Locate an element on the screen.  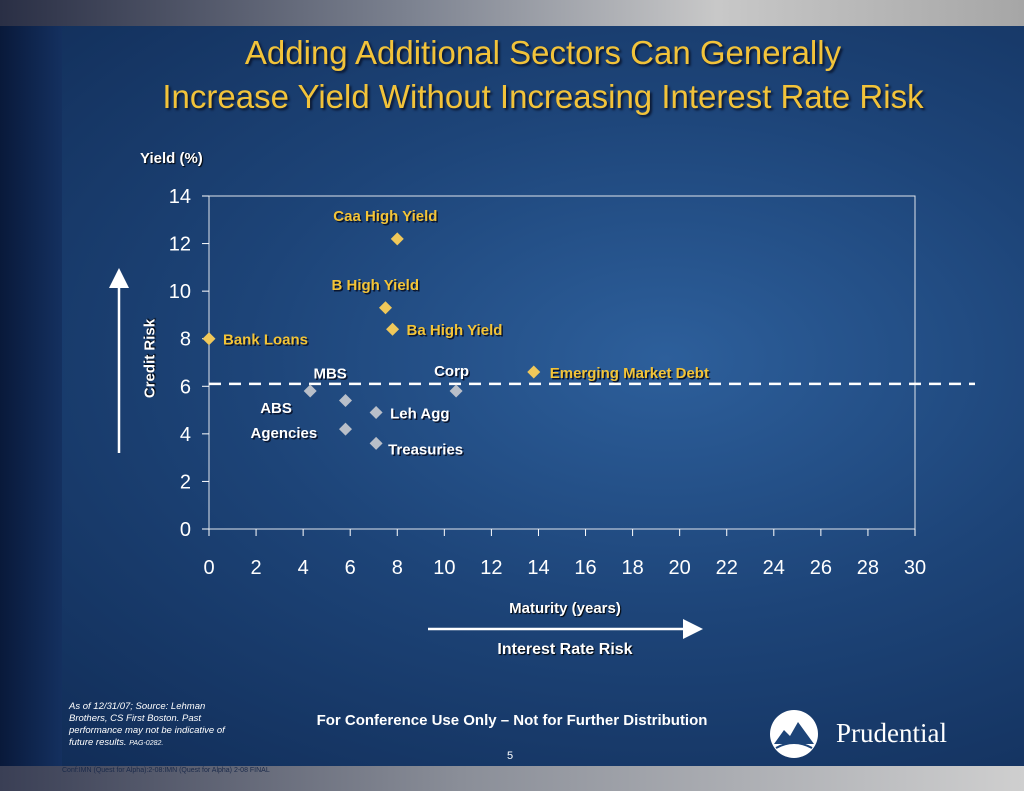
x-tick-label: 16 is located at coordinates (585, 568).